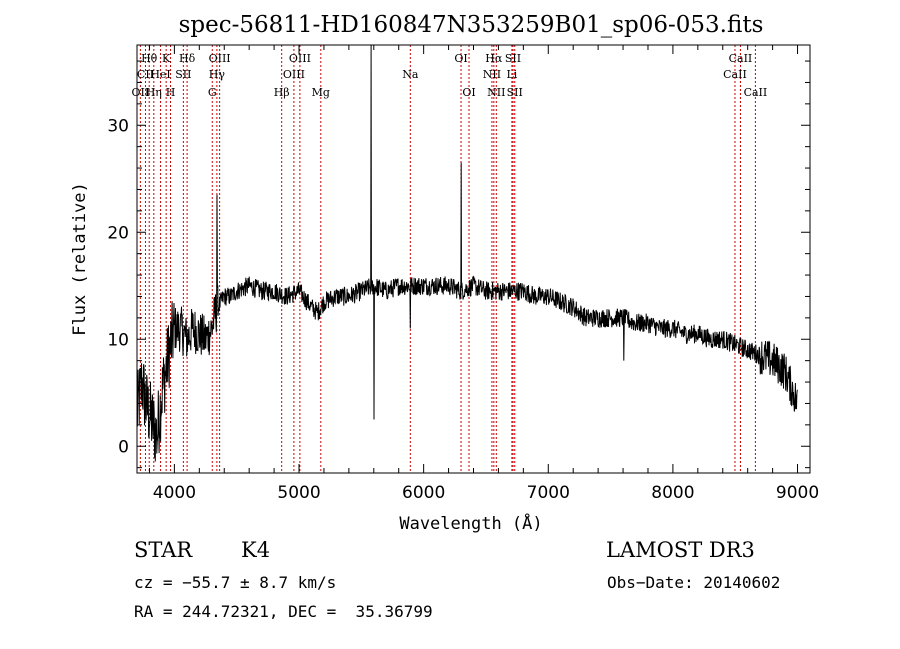  What do you see at coordinates (183, 74) in the screenshot?
I see `line-label-7: SII` at bounding box center [183, 74].